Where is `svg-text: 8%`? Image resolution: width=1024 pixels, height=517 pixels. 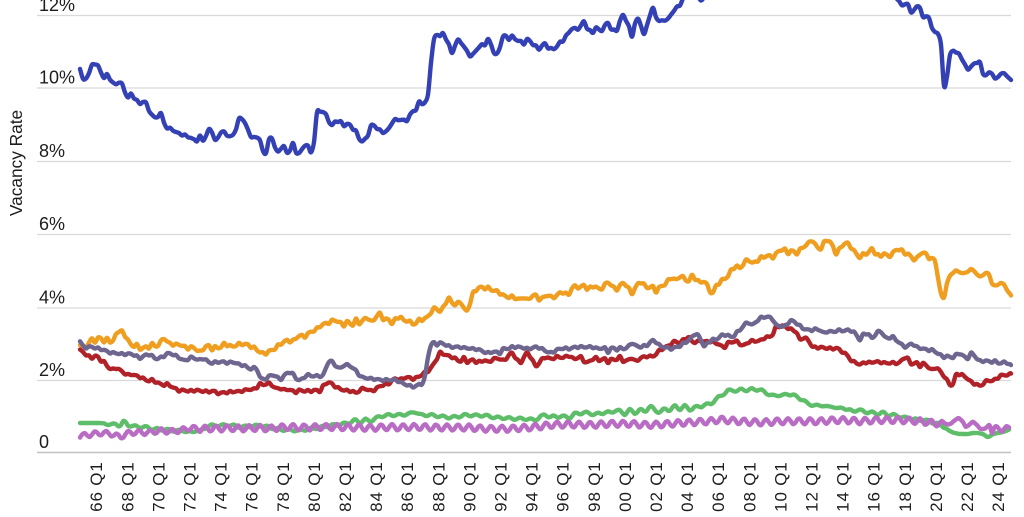 svg-text: 8% is located at coordinates (52, 151).